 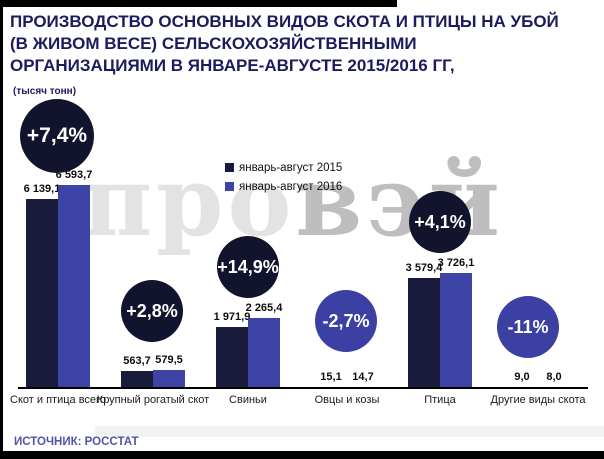 What do you see at coordinates (248, 267) in the screenshot?
I see `change-badge-group-3: +14,9%` at bounding box center [248, 267].